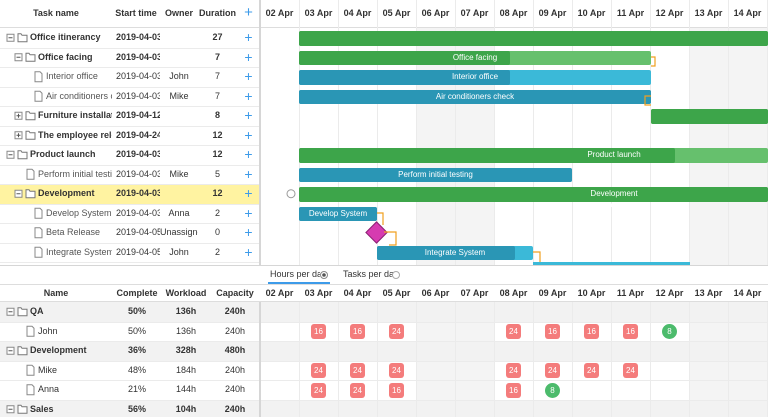 This screenshot has height=417, width=768. I want to click on bottom-header, so click(384, 293).